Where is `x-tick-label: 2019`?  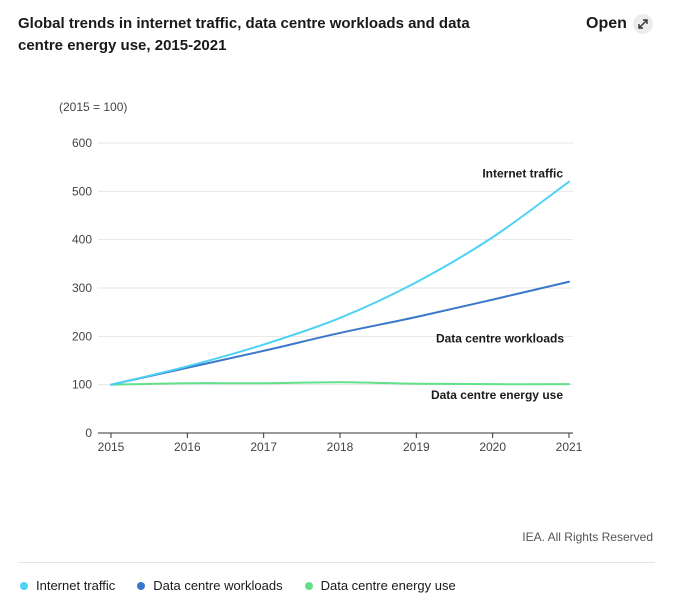
x-tick-label: 2019 is located at coordinates (416, 447).